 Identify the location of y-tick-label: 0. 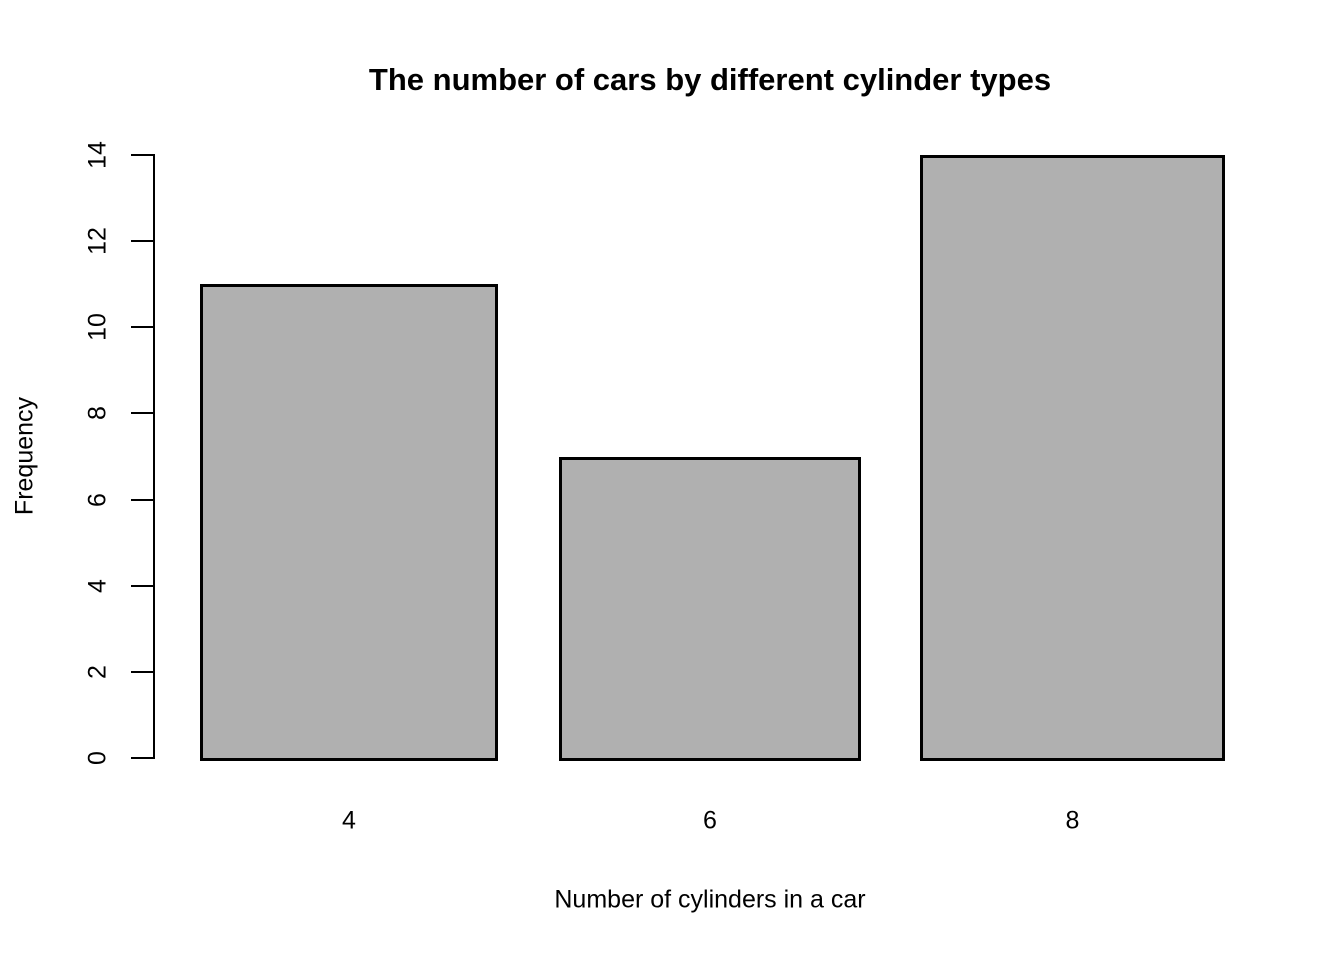
(97, 758).